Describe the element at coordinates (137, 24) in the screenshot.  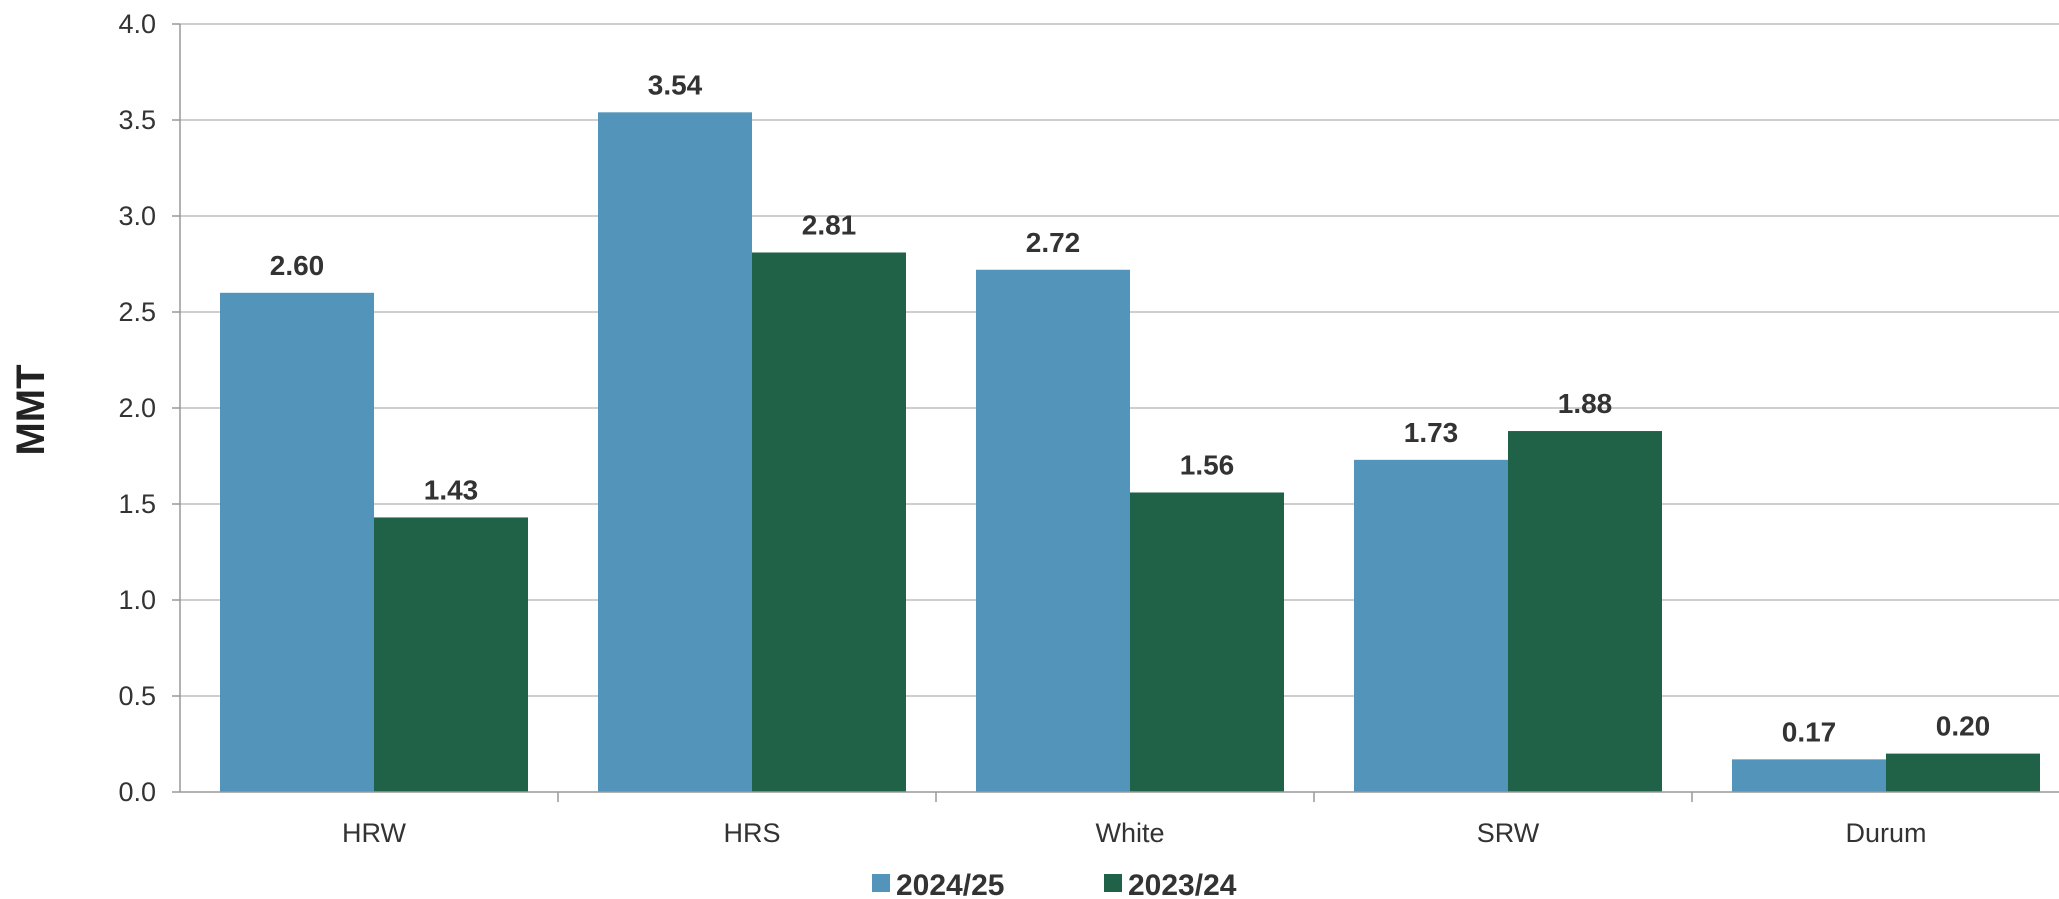
I see `y-tick-label: 4.0` at that location.